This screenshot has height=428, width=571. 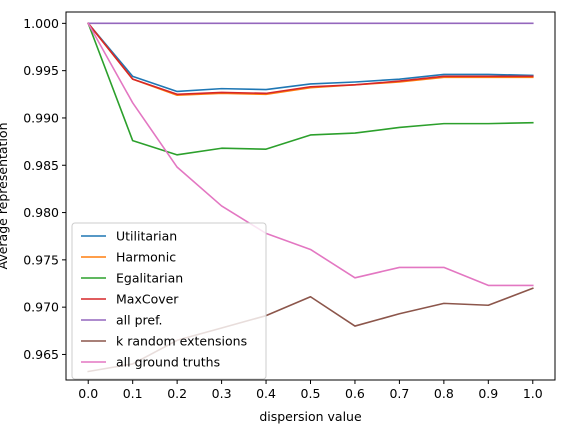 What do you see at coordinates (222, 393) in the screenshot?
I see `x-tick-label: 0.3` at bounding box center [222, 393].